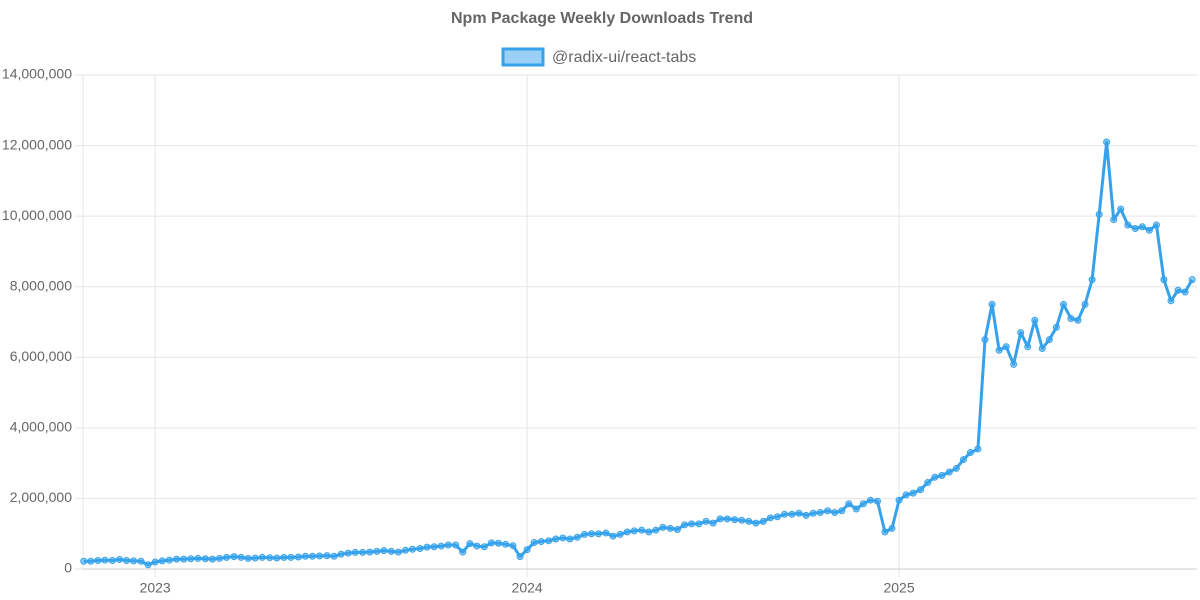 Image resolution: width=1200 pixels, height=600 pixels. Describe the element at coordinates (898, 588) in the screenshot. I see `x-tick-label: 2025` at that location.